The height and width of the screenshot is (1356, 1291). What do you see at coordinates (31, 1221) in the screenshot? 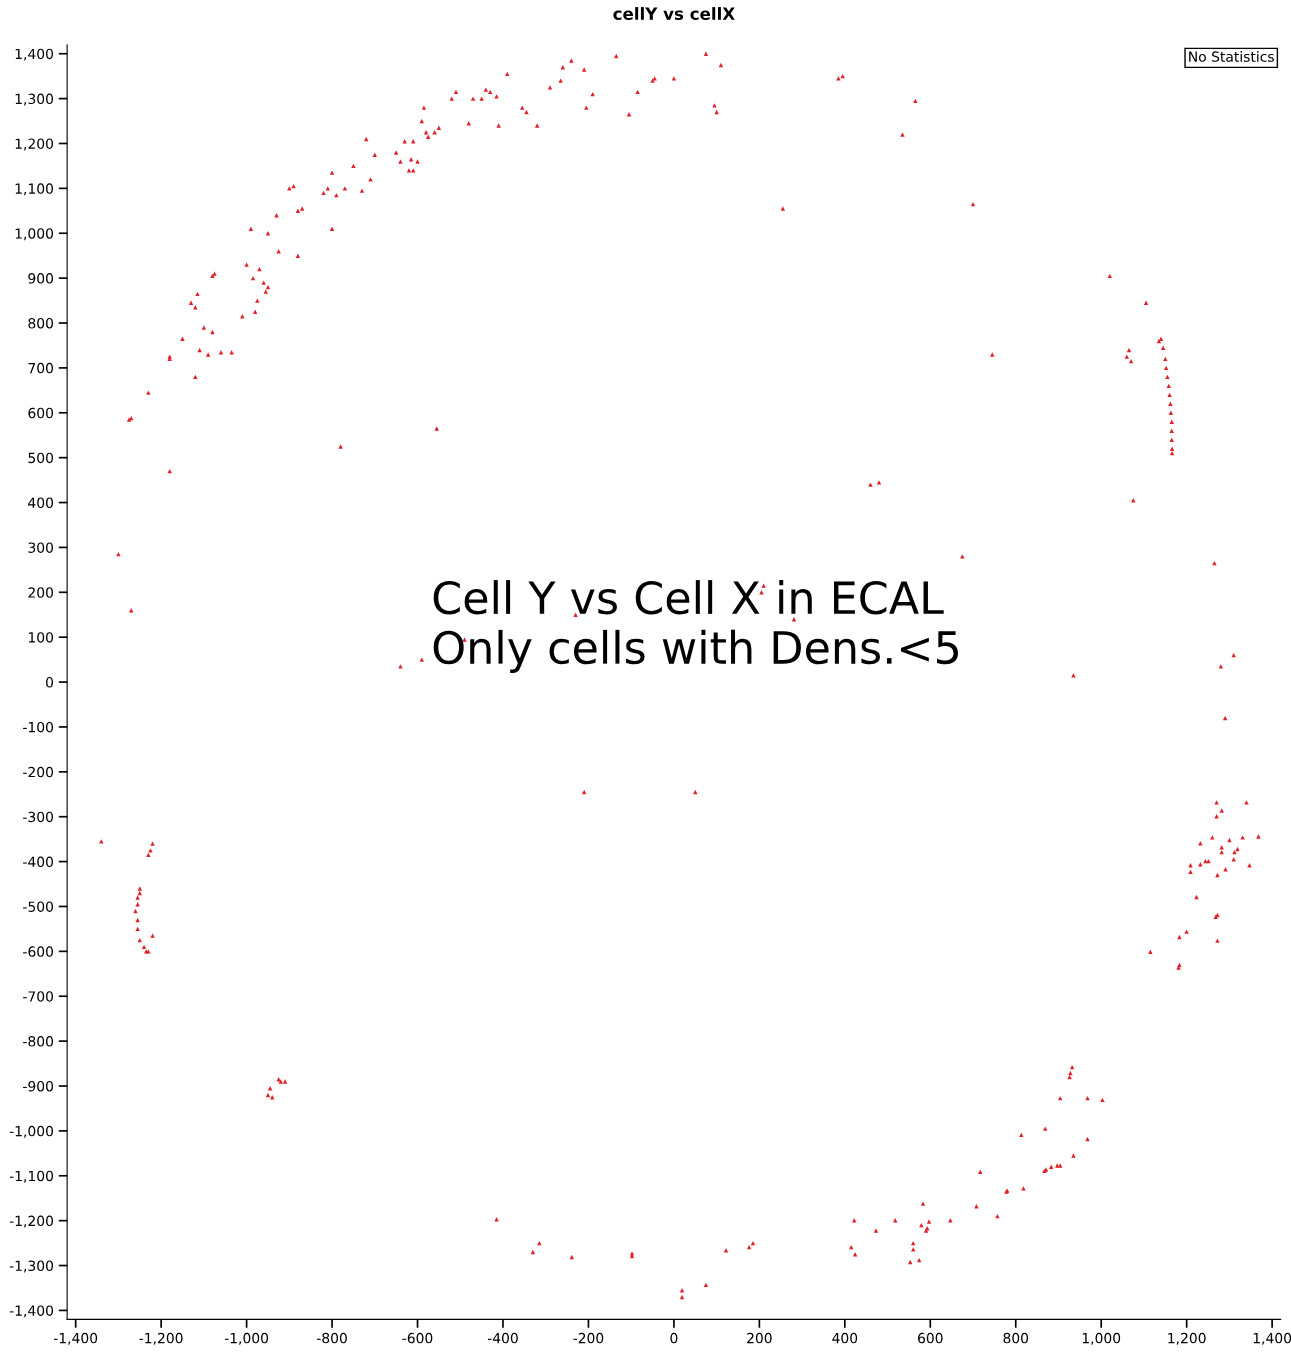
I see `y-tick-label: -1,200` at bounding box center [31, 1221].